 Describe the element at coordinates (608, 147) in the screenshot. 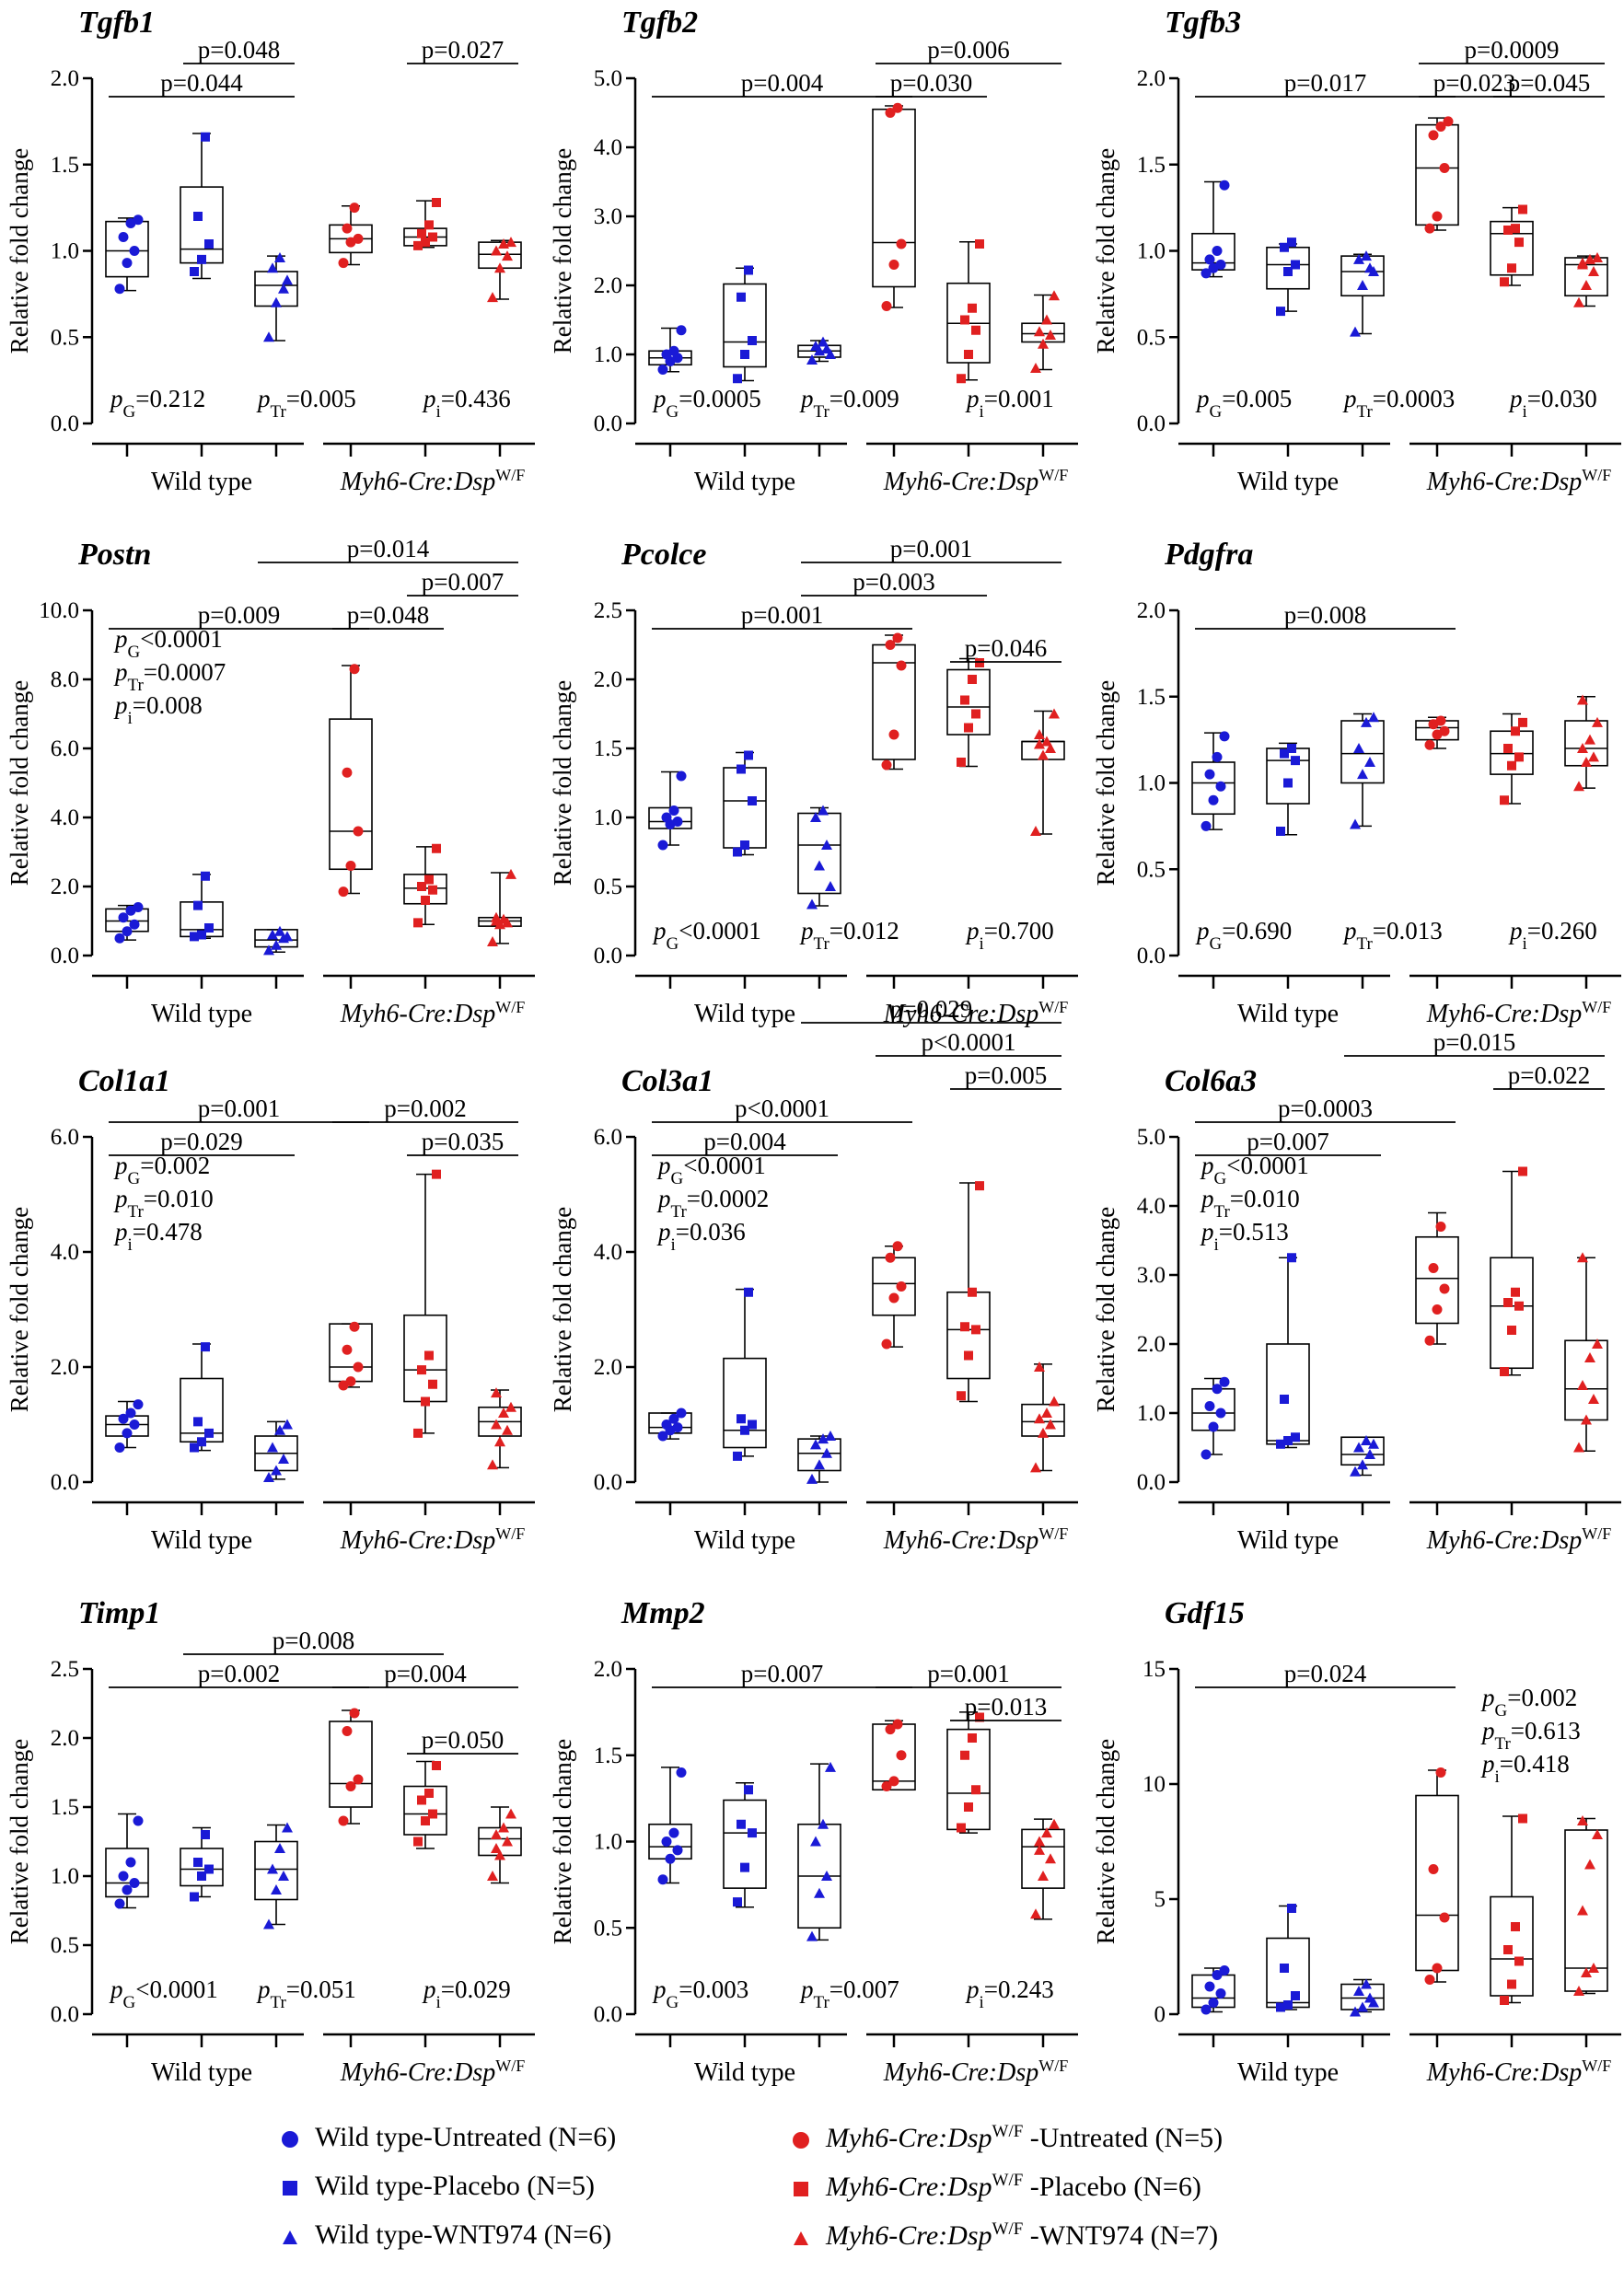

I see `y-tick-label: 4.0` at that location.